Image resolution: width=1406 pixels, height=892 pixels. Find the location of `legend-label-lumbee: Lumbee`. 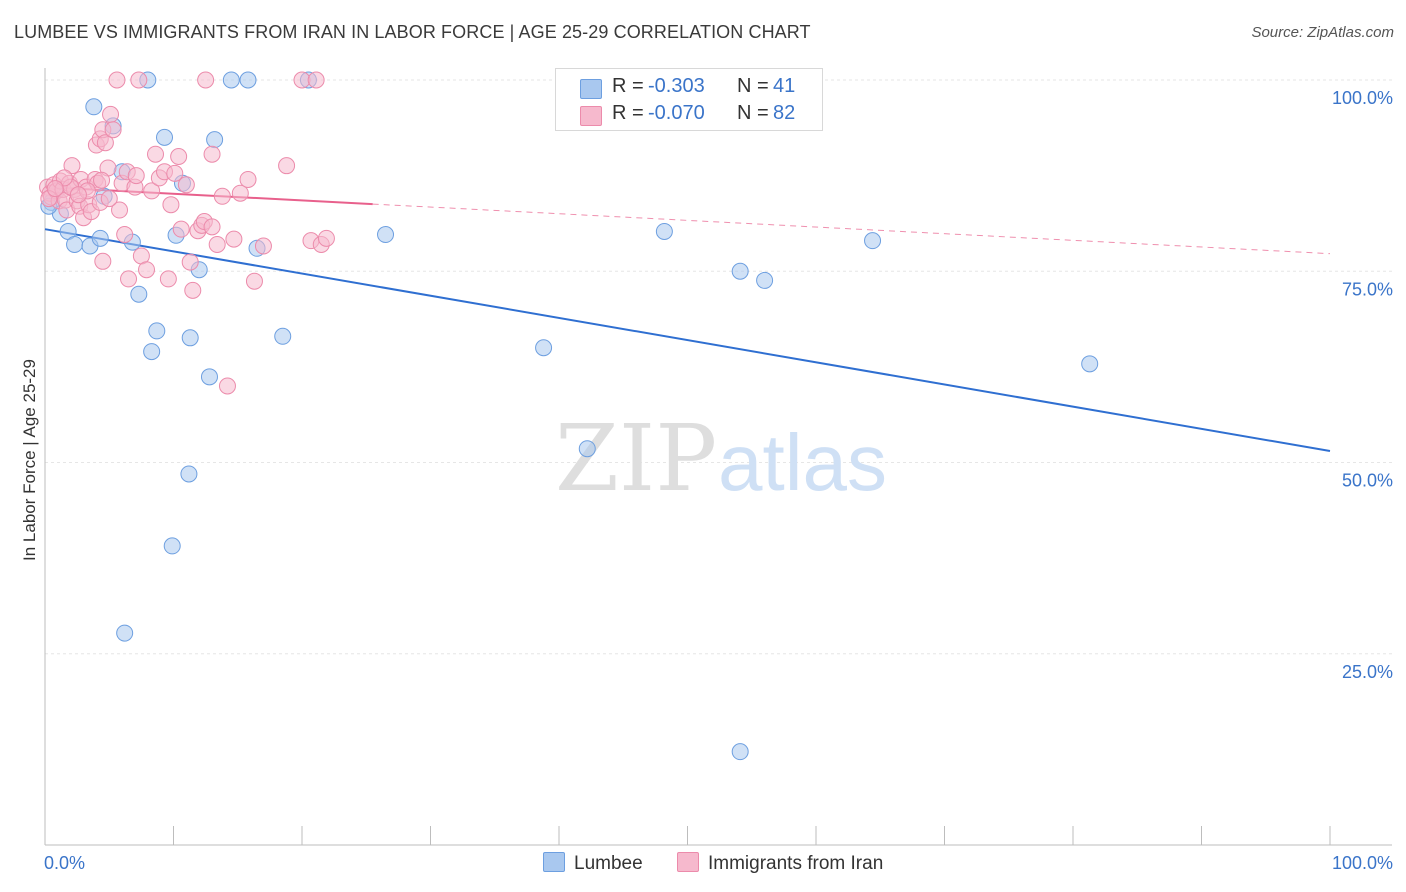

legend-label-lumbee: Lumbee is located at coordinates (608, 863).